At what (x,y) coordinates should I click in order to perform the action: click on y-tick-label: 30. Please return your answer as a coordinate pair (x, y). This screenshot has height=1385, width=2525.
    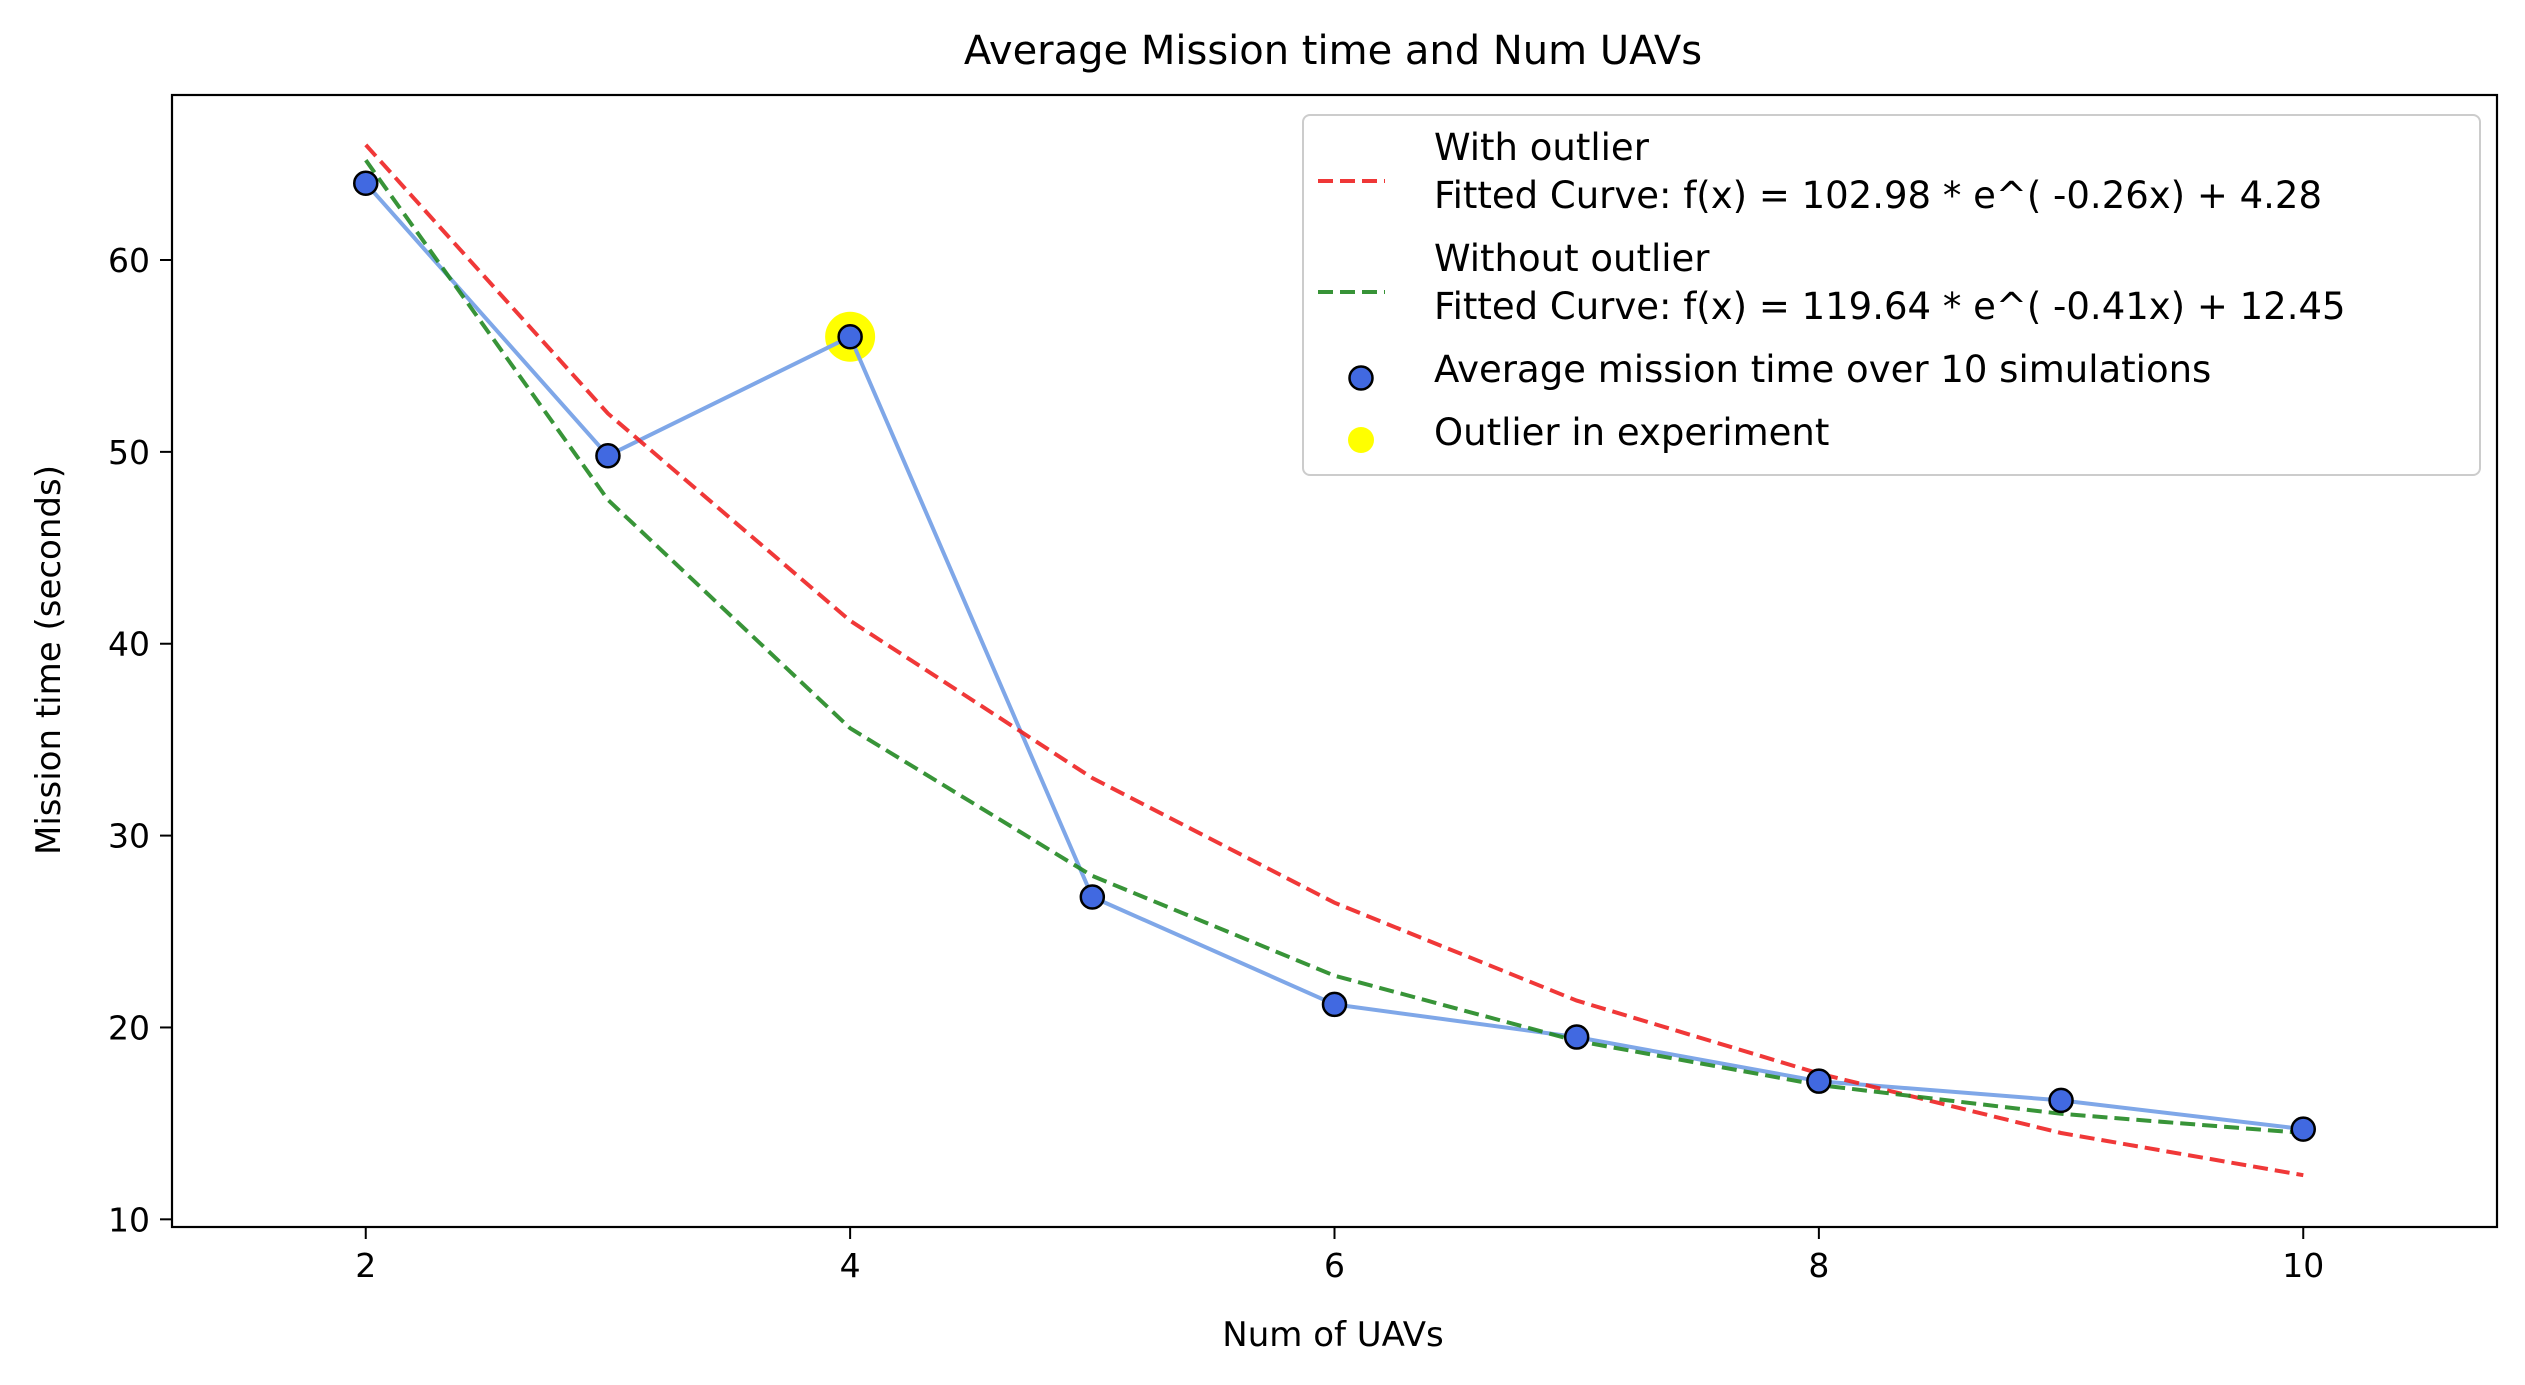
    Looking at the image, I should click on (129, 836).